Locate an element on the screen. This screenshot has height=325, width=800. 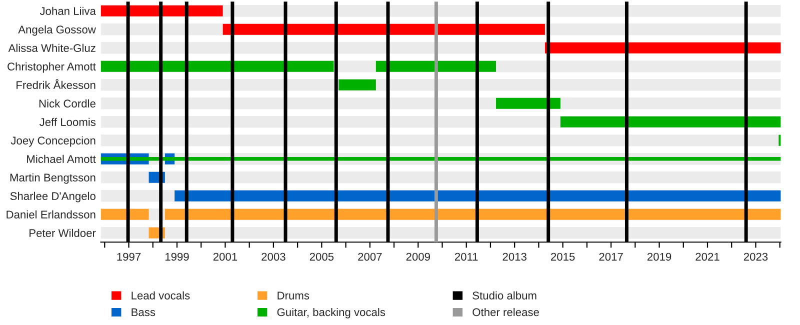
y-tick-label: Sharlee D'Angelo is located at coordinates (53, 197).